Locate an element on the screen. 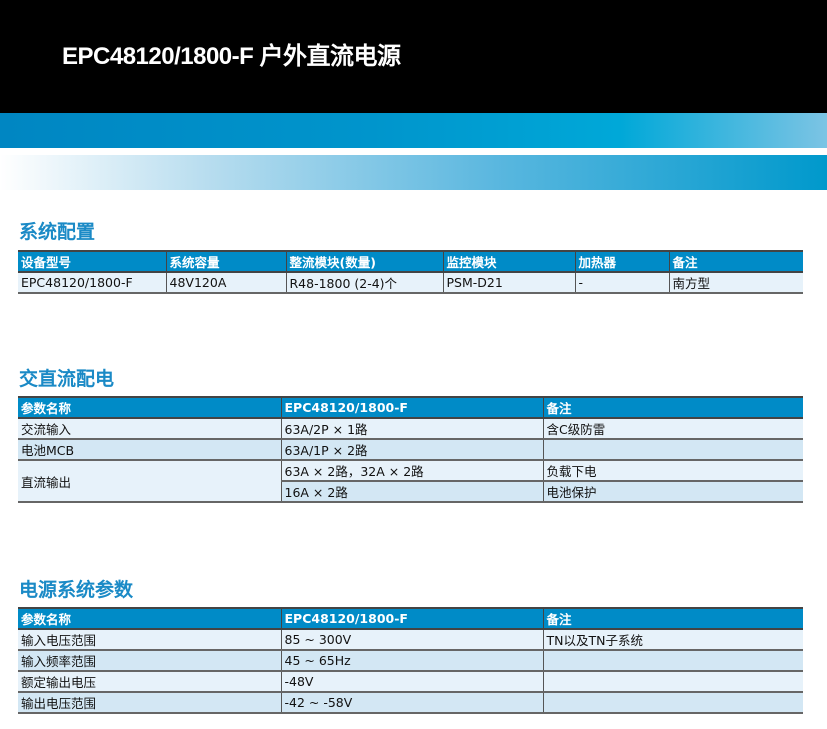 Image resolution: width=827 pixels, height=729 pixels. table-cell: 45 ~ 65Hz is located at coordinates (411, 661).